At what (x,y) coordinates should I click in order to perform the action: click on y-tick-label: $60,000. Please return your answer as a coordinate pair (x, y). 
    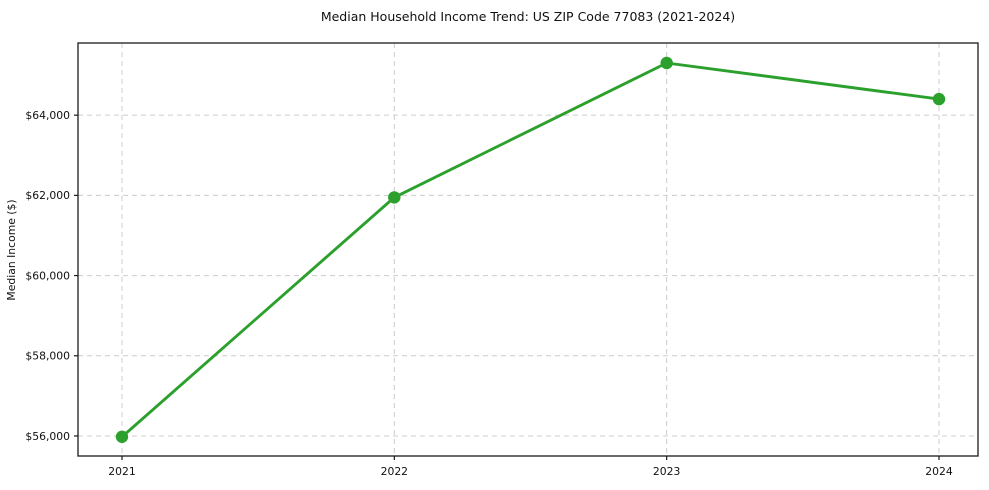
    Looking at the image, I should click on (47, 275).